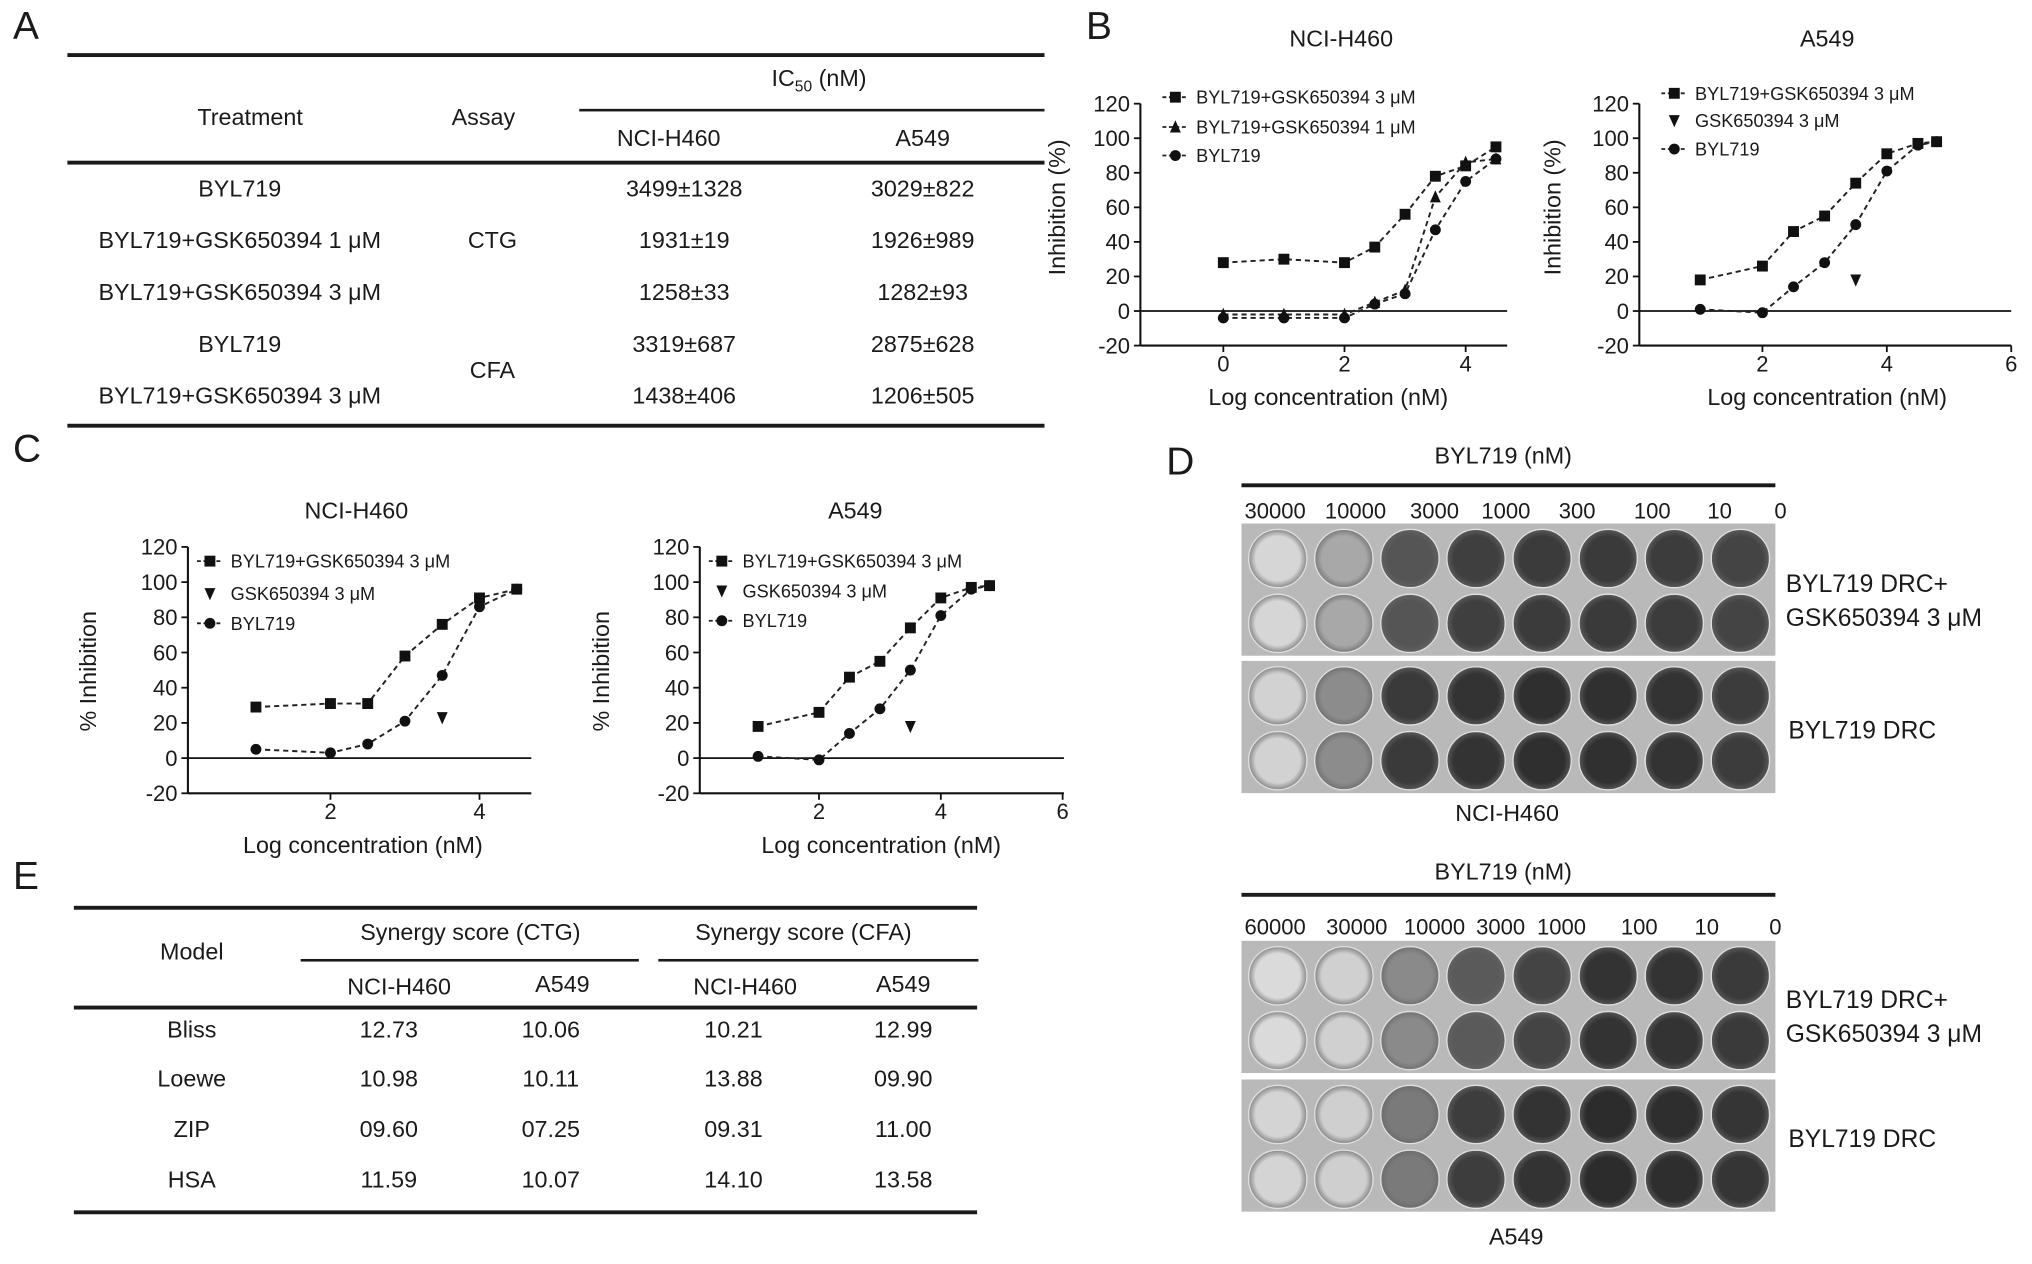 The width and height of the screenshot is (2032, 1264). Describe the element at coordinates (363, 845) in the screenshot. I see `x-axis-label: Log concentration (nM)` at that location.